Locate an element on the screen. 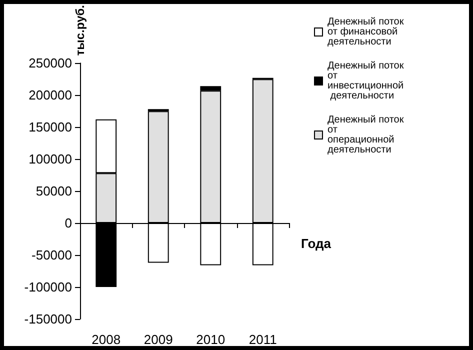  legend-label: Денежный поток от операционной деятельности is located at coordinates (367, 135).